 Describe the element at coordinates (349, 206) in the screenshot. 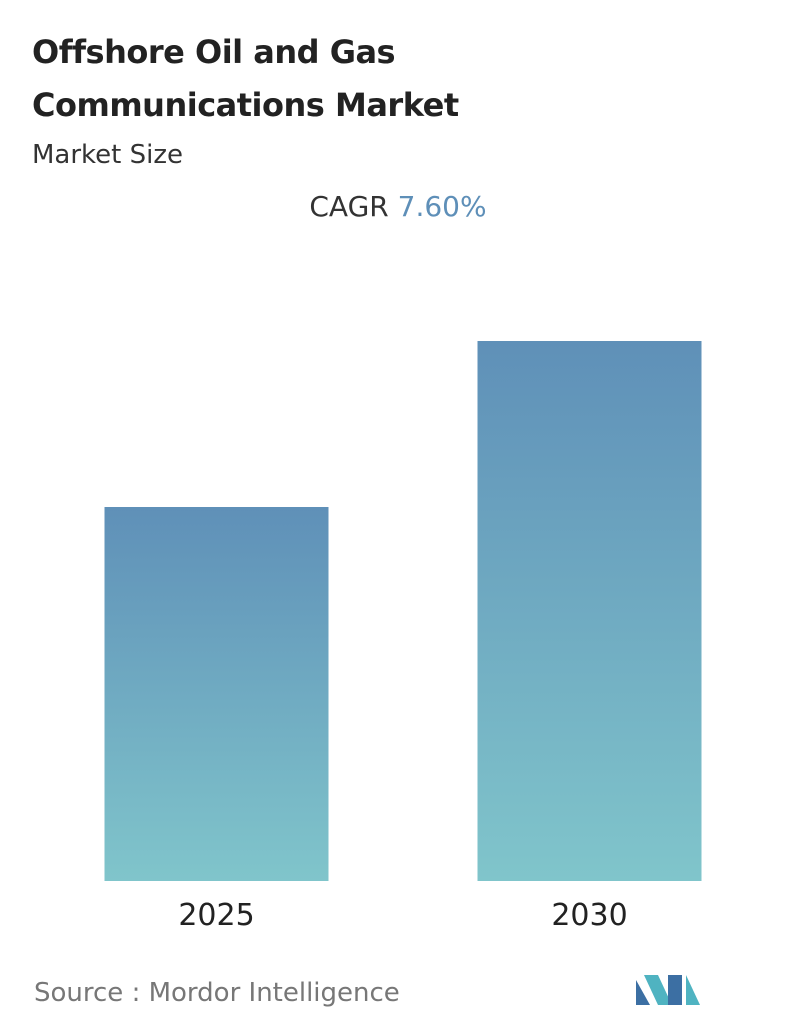

I see `cagr-label: CAGR` at that location.